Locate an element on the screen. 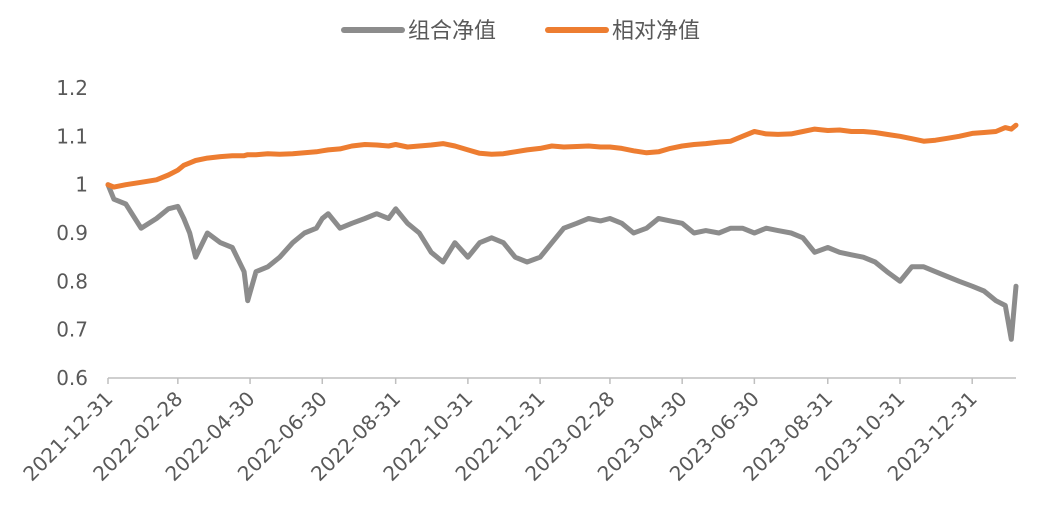 This screenshot has width=1038, height=516. y-tick-label: 0.7 is located at coordinates (72, 330).